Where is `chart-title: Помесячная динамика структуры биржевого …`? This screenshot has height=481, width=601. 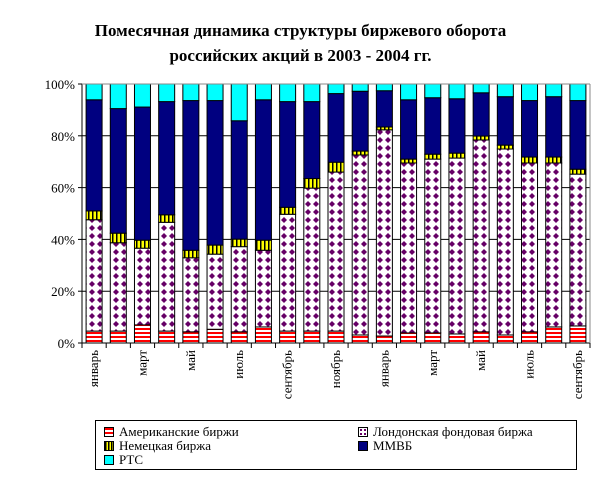 chart-title: Помесячная динамика структуры биржевого … is located at coordinates (300, 43).